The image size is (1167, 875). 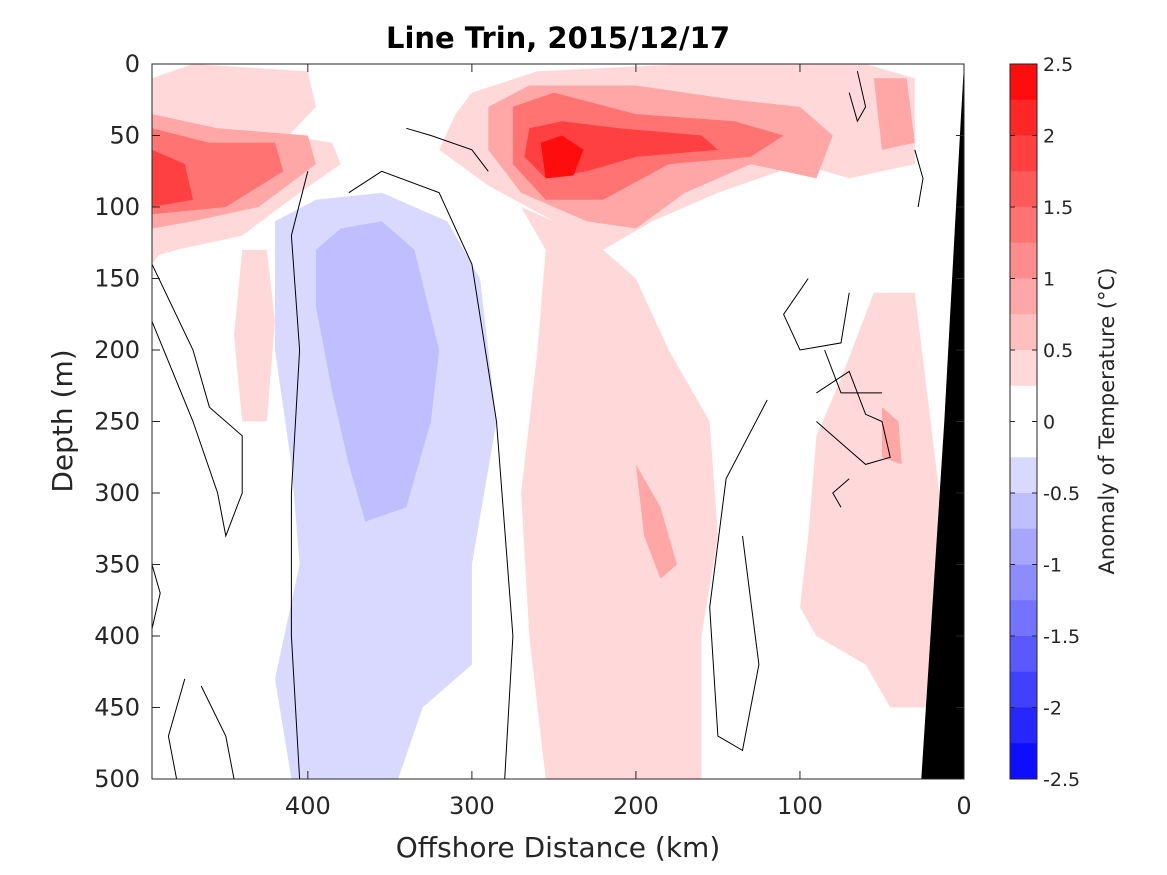 I want to click on colorbar-tick-label: 1.5, so click(x=1058, y=208).